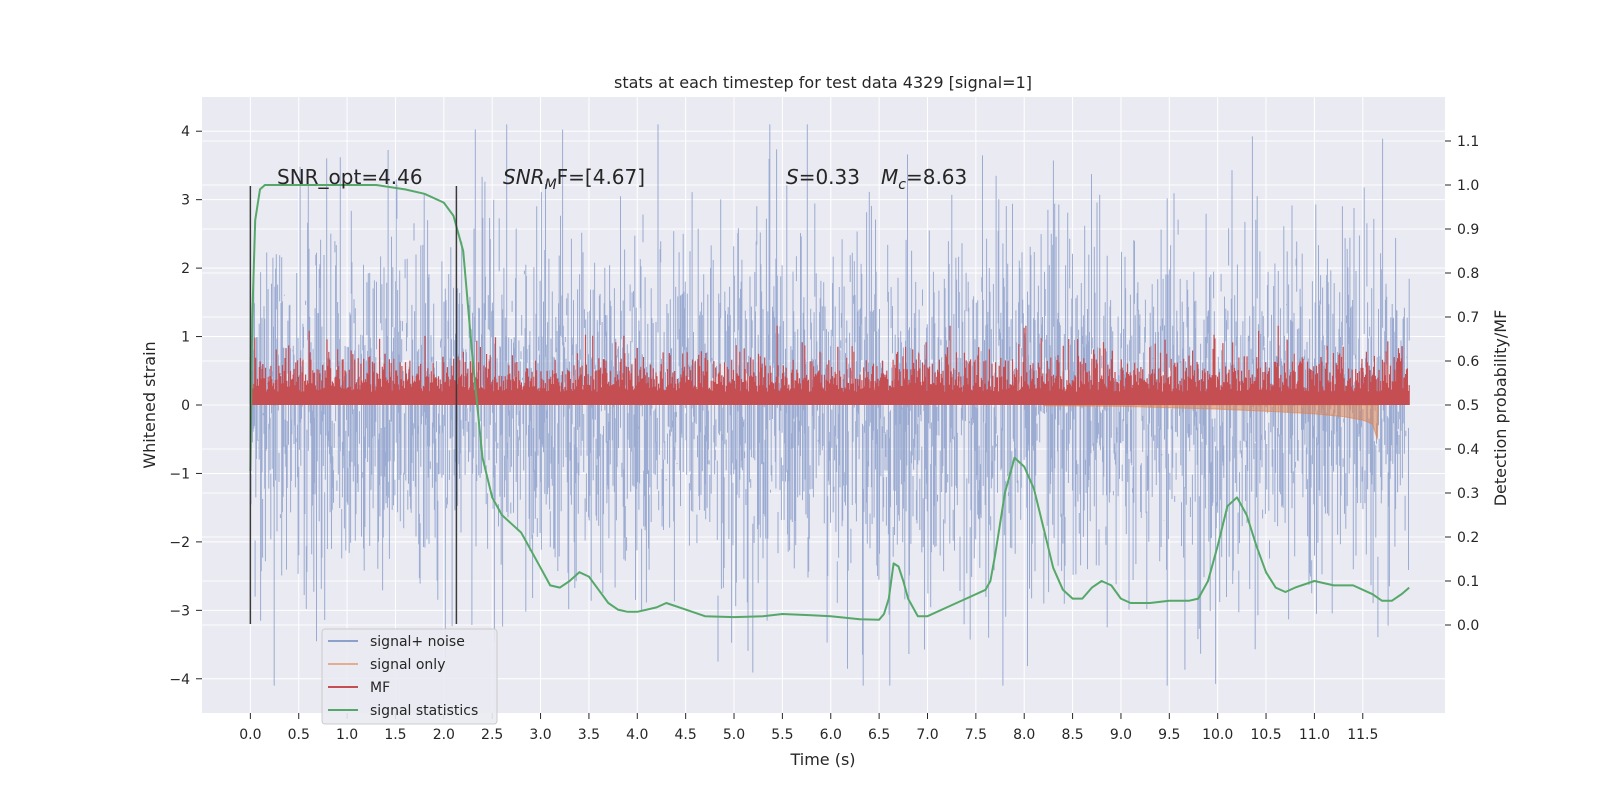 The height and width of the screenshot is (800, 1600). Describe the element at coordinates (1468, 230) in the screenshot. I see `y2-tick-label: 0.9` at that location.